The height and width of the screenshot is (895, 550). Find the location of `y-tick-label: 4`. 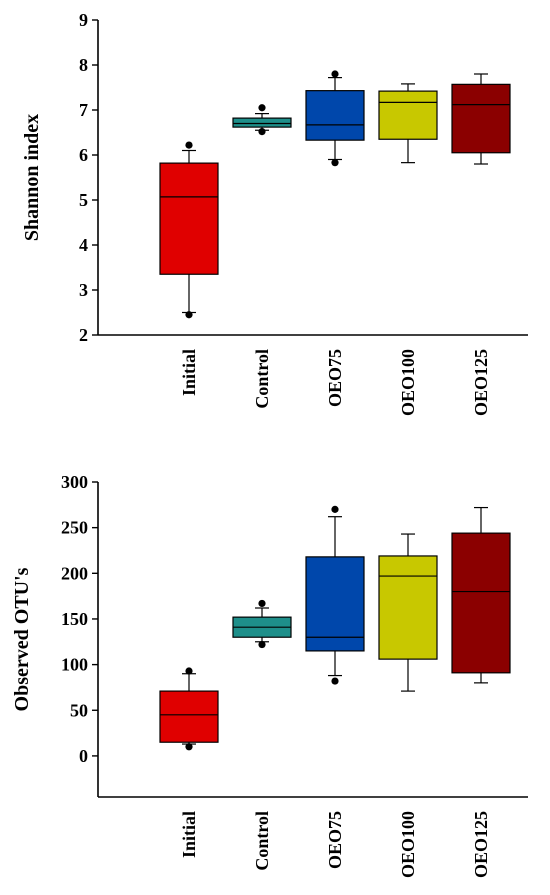

y-tick-label: 4 is located at coordinates (83, 245).